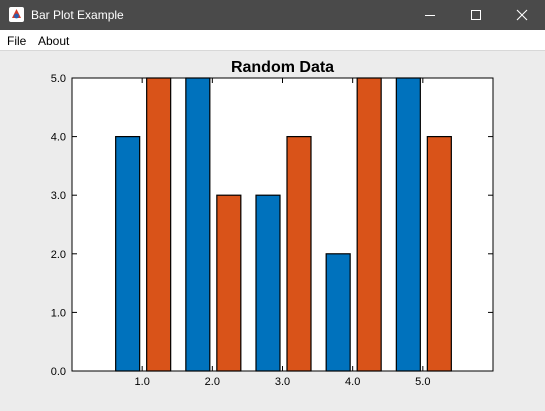 The height and width of the screenshot is (411, 545). I want to click on x-tick-label-1.0: 1.0, so click(142, 382).